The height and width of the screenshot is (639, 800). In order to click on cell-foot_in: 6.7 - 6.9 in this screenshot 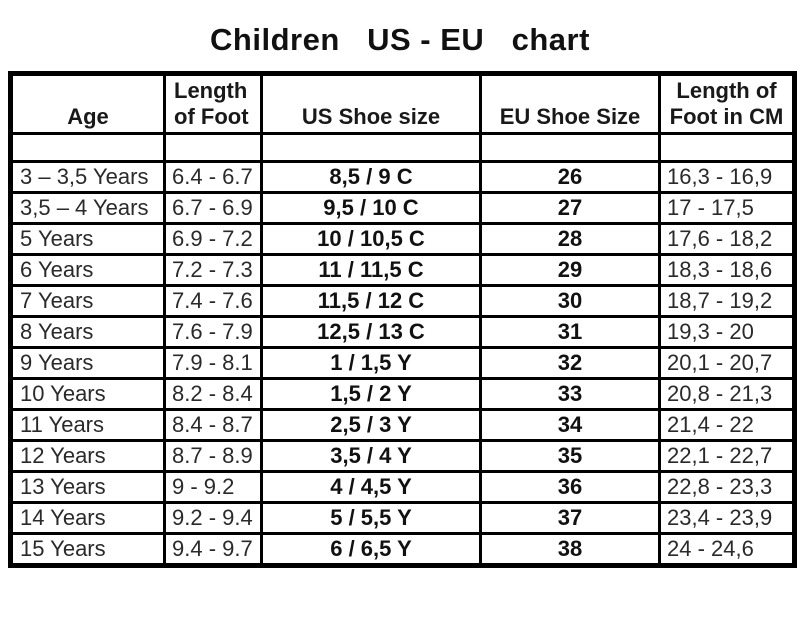, I will do `click(213, 208)`.